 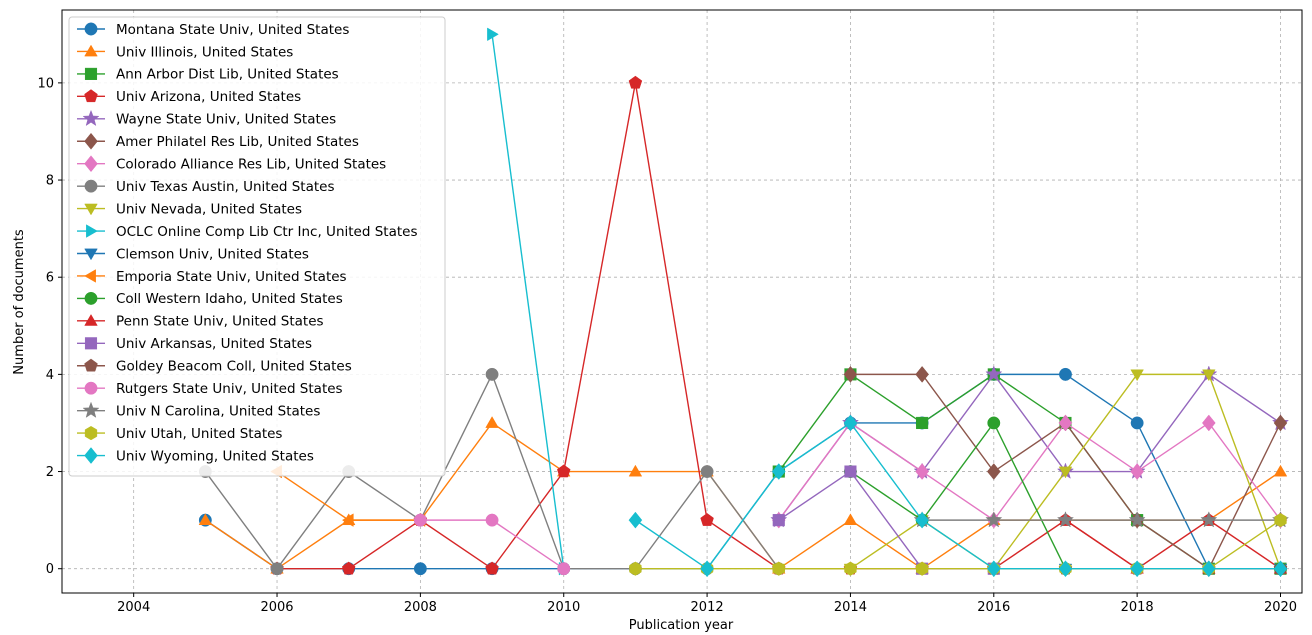 I want to click on x-tick-label: 2010, so click(x=563, y=607).